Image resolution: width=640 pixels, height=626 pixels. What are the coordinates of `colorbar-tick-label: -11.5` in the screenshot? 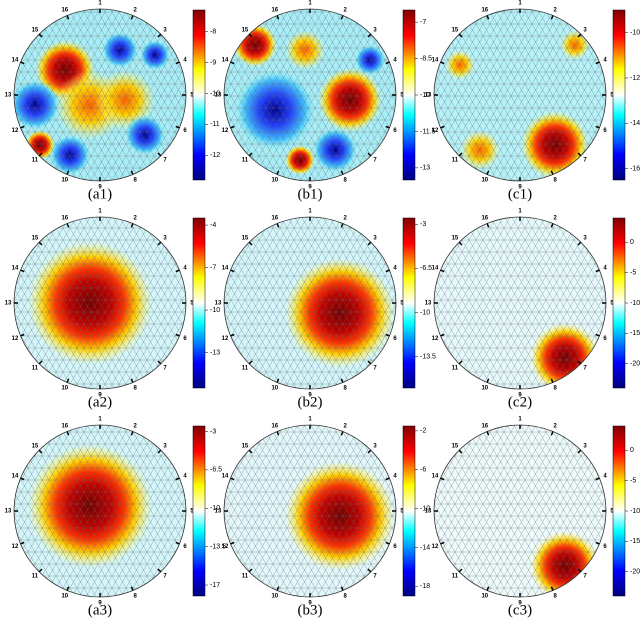 It's located at (428, 131).